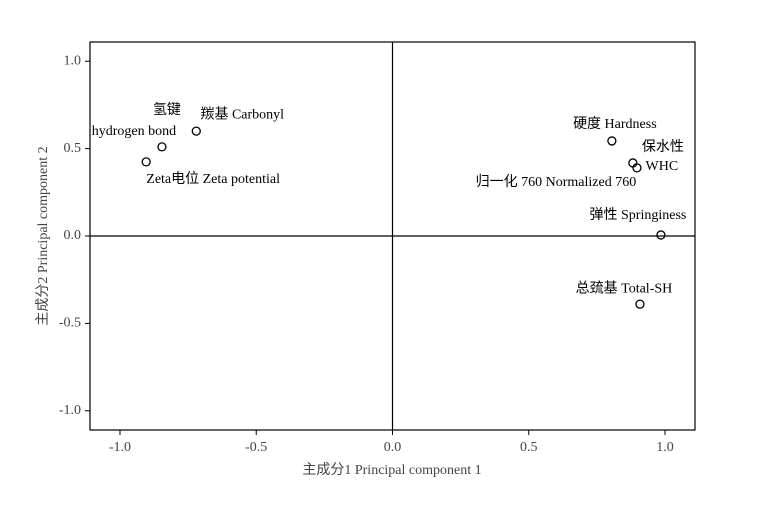 The image size is (777, 519). Describe the element at coordinates (213, 179) in the screenshot. I see `point-label: Zeta电位 Zeta potential` at that location.